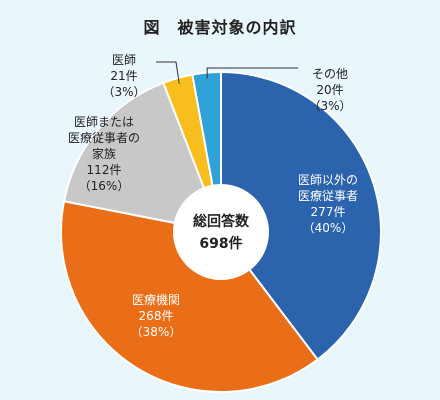 Image resolution: width=440 pixels, height=400 pixels. I want to click on data-label-family: （16%）, so click(104, 186).